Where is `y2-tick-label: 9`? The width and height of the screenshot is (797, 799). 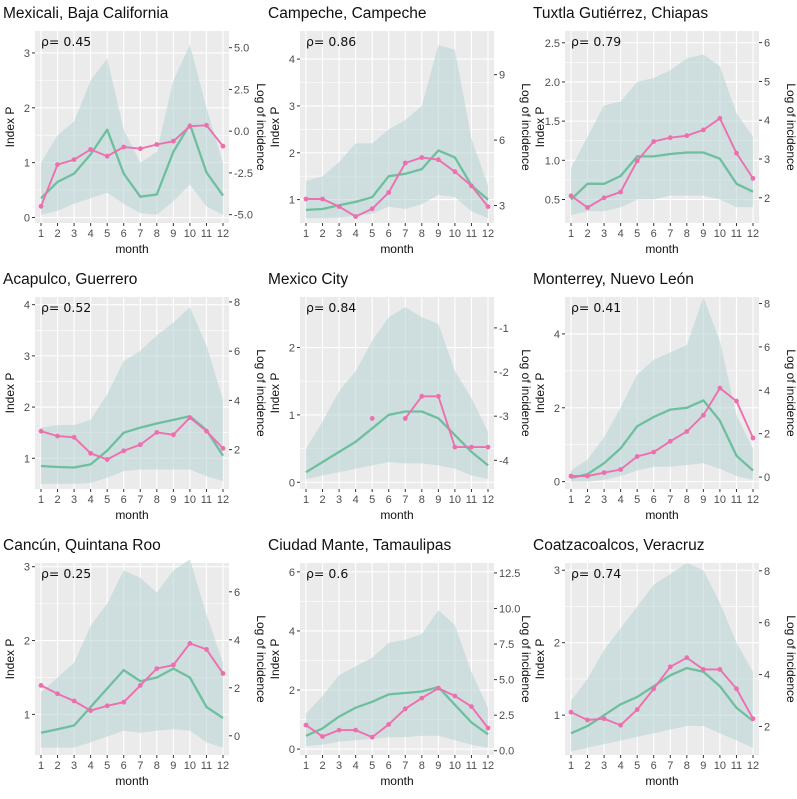 y2-tick-label: 9 is located at coordinates (502, 76).